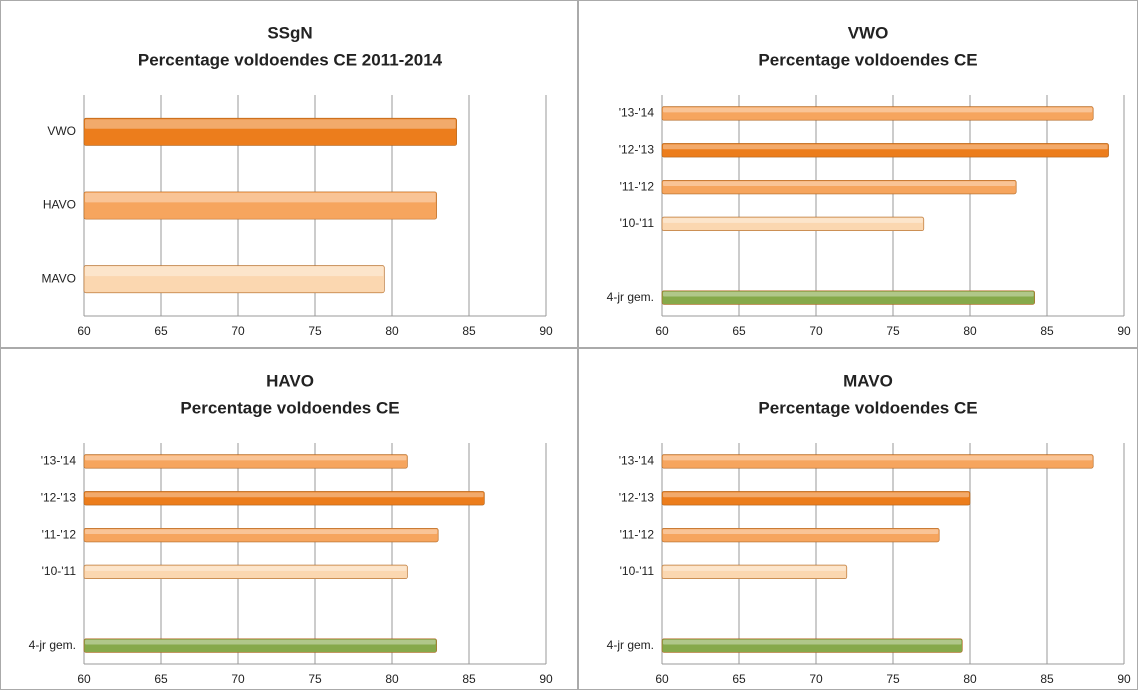 This screenshot has width=1138, height=690. What do you see at coordinates (868, 32) in the screenshot?
I see `chart-title: VWO` at bounding box center [868, 32].